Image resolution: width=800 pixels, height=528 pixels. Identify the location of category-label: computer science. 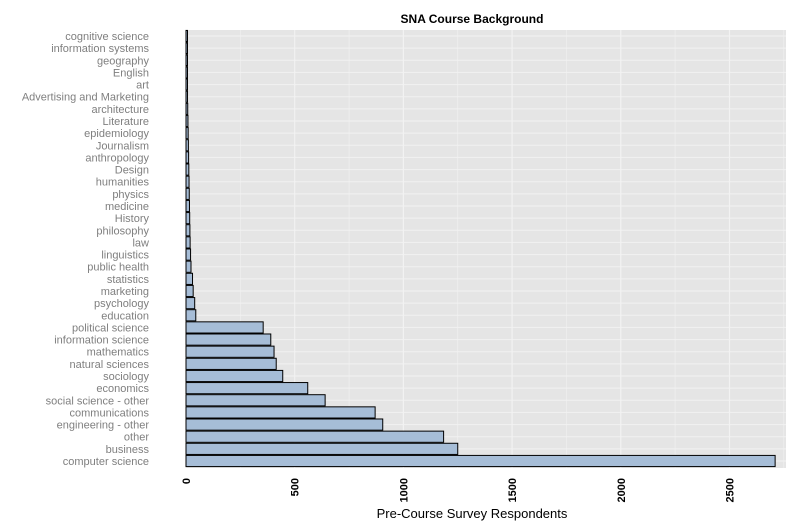
(106, 462).